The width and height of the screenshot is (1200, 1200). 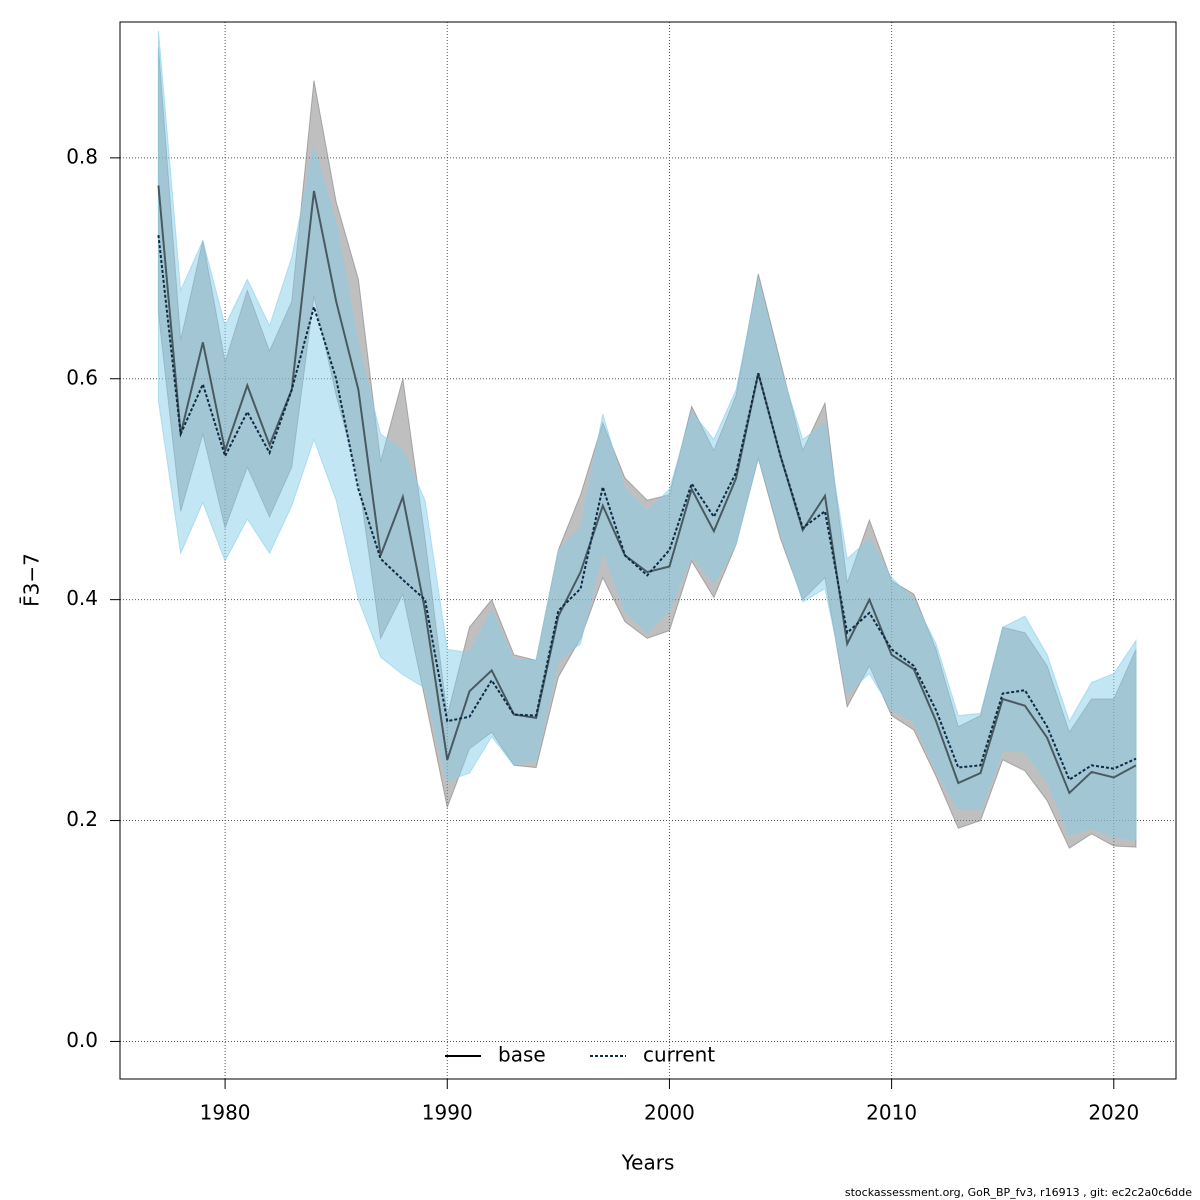 What do you see at coordinates (447, 1113) in the screenshot?
I see `x-tick-label: 1990` at bounding box center [447, 1113].